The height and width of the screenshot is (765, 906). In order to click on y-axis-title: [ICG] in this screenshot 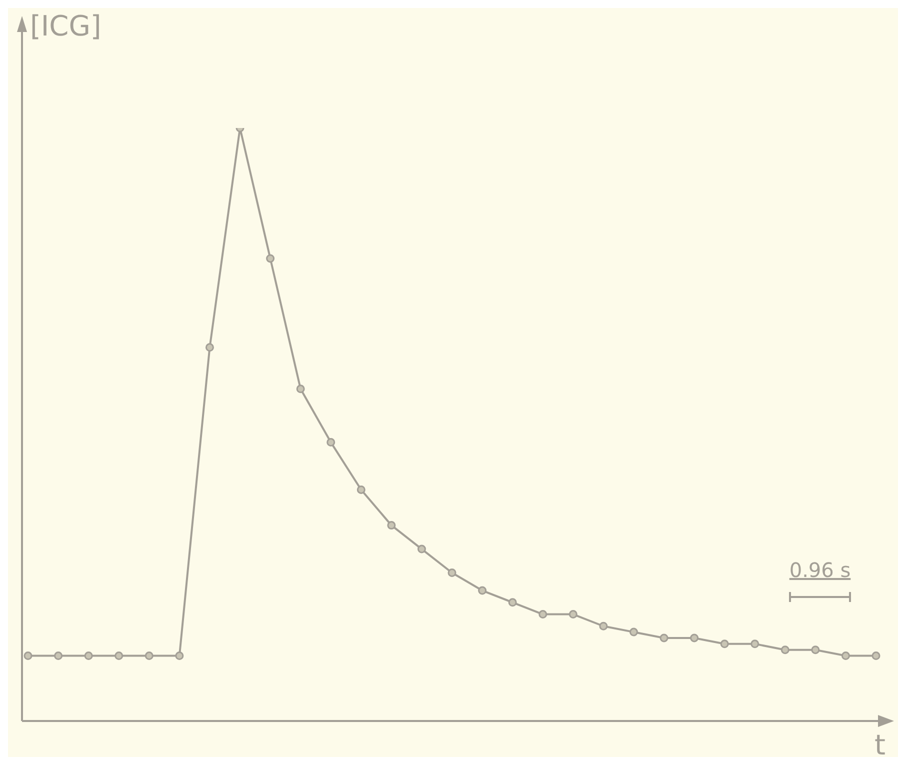, I will do `click(66, 25)`.